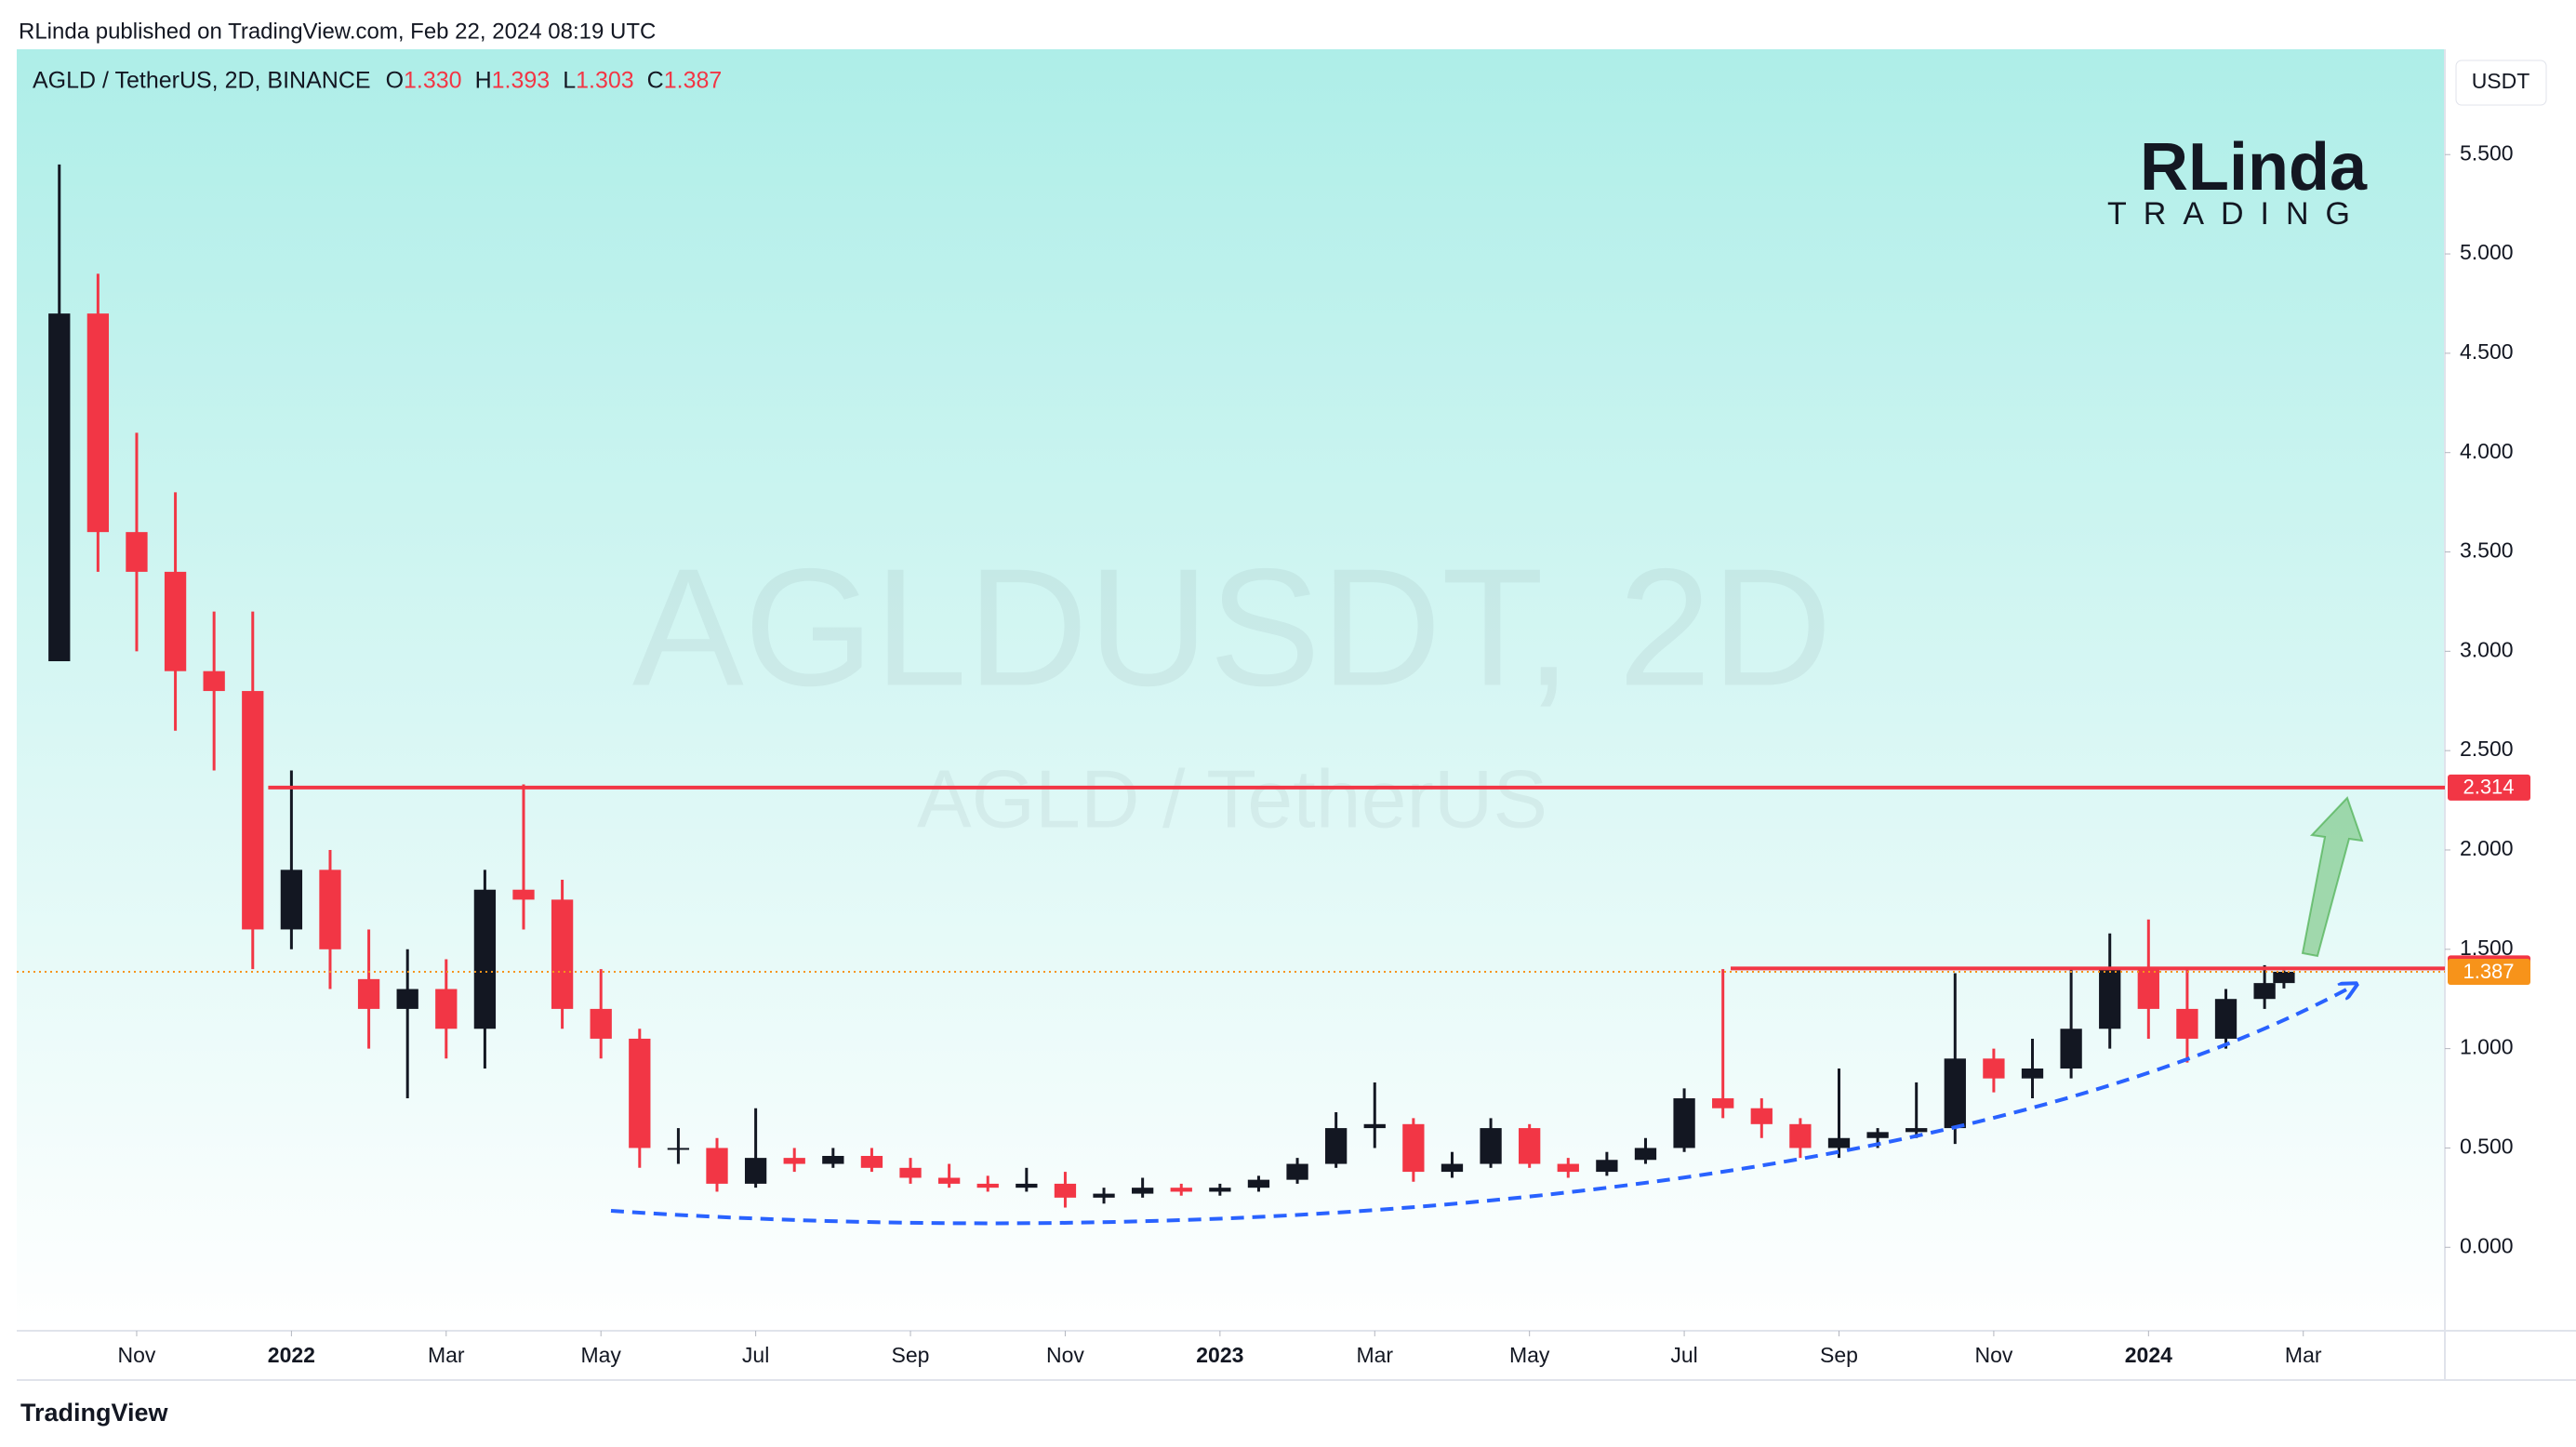 This screenshot has width=2576, height=1447. I want to click on level-label: 2.314, so click(2488, 788).